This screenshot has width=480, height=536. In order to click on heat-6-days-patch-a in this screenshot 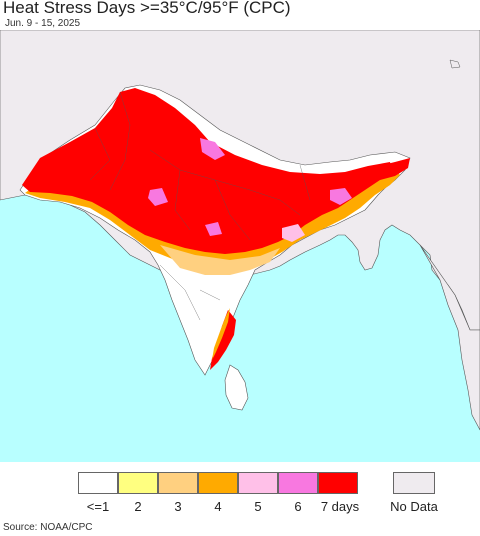, I will do `click(212, 149)`.